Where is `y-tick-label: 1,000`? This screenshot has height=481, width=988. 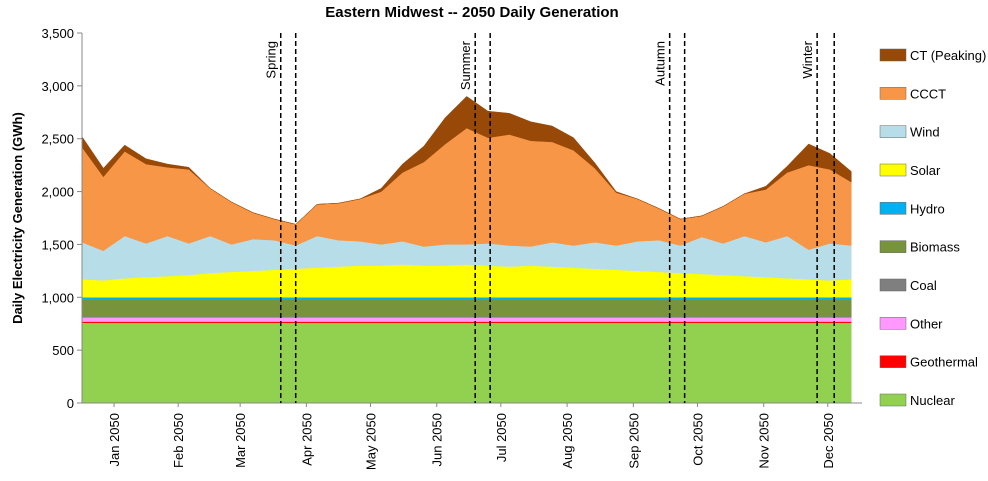
y-tick-label: 1,000 is located at coordinates (57, 297).